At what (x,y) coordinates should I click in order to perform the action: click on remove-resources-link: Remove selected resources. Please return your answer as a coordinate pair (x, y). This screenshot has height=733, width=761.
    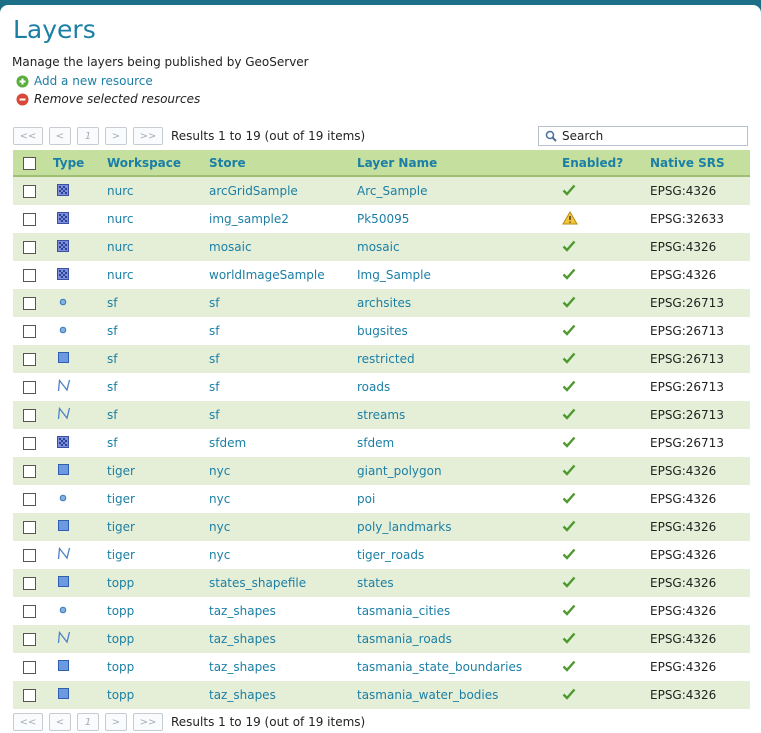
    Looking at the image, I should click on (108, 99).